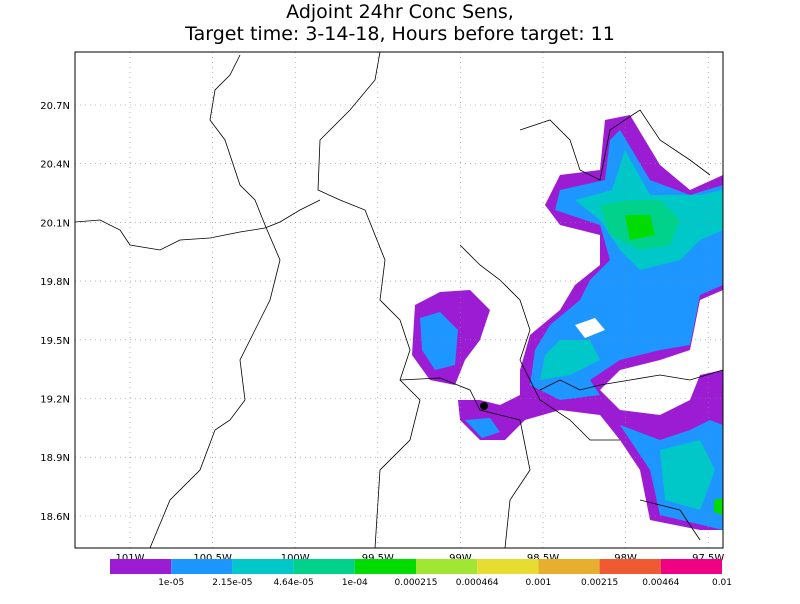 The image size is (800, 604). Describe the element at coordinates (660, 583) in the screenshot. I see `colorbar-label: 0.00464` at that location.